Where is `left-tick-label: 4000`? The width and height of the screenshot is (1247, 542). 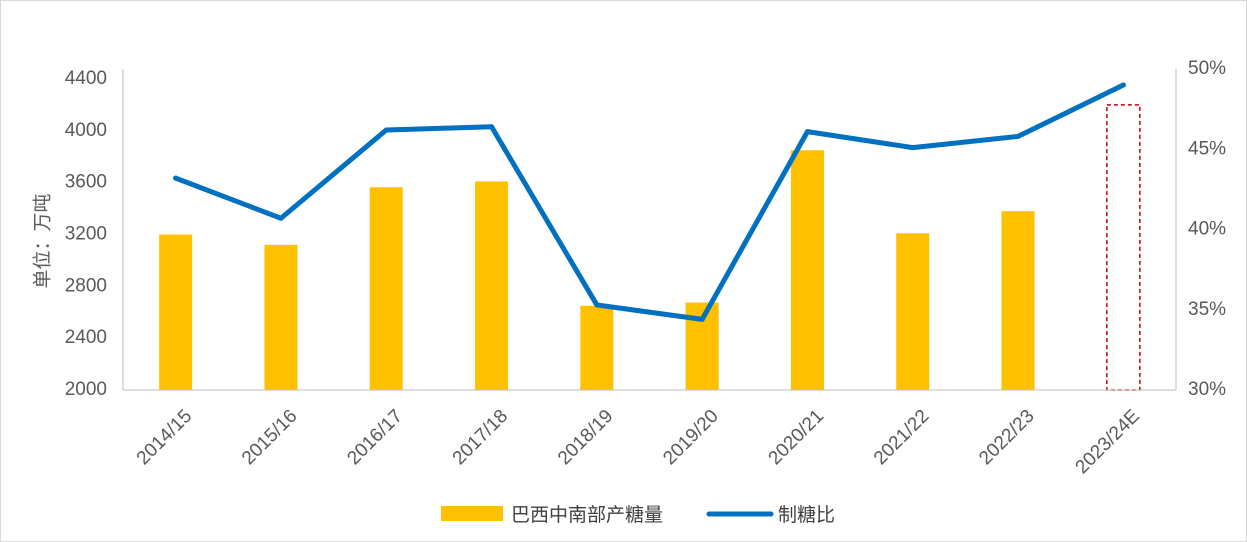
left-tick-label: 4000 is located at coordinates (86, 130).